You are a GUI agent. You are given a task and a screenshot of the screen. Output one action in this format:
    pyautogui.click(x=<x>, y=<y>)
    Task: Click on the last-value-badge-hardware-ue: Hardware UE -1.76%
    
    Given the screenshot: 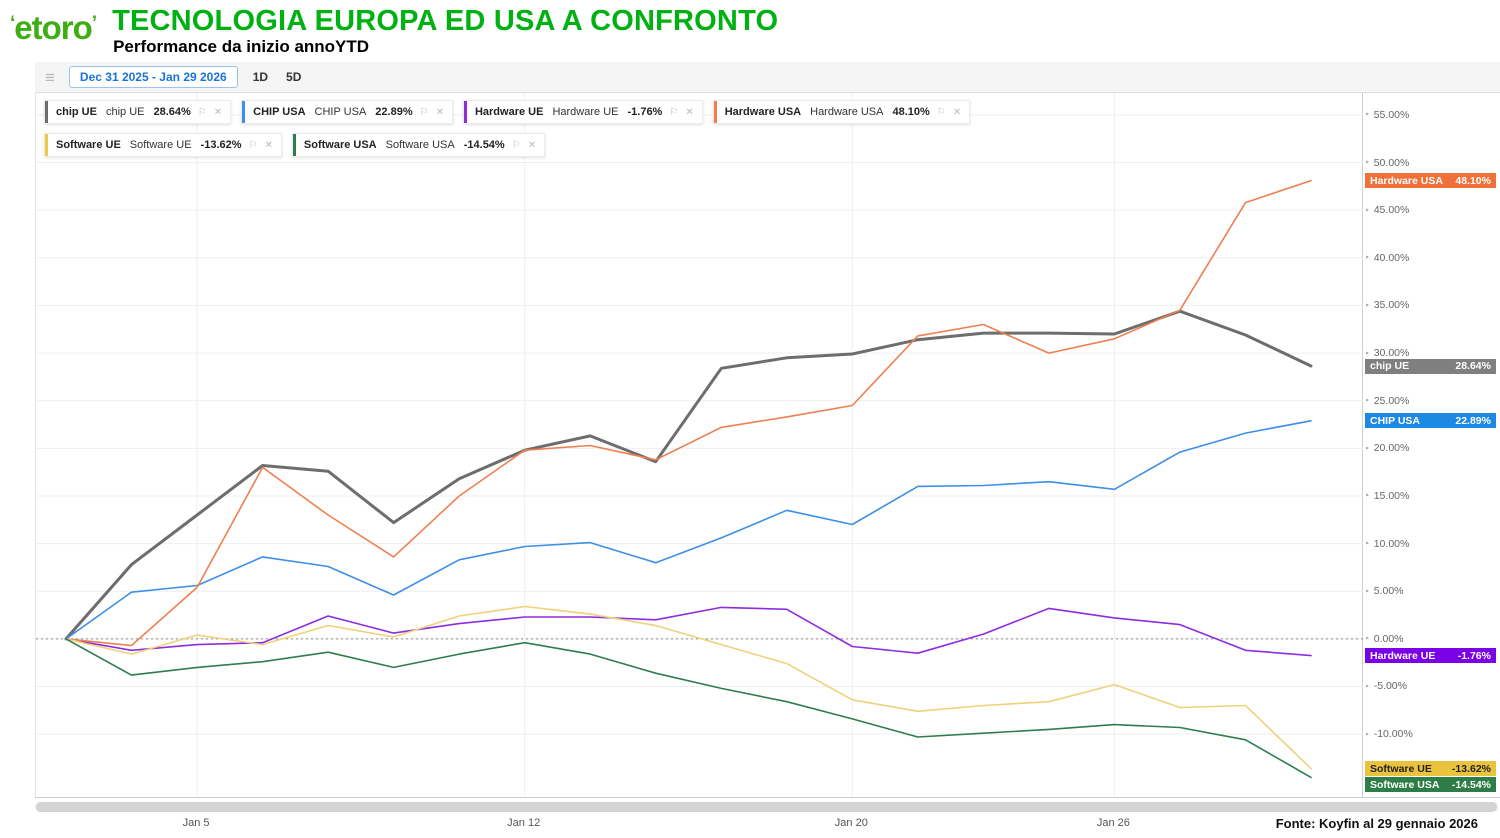 What is the action you would take?
    pyautogui.click(x=1430, y=656)
    